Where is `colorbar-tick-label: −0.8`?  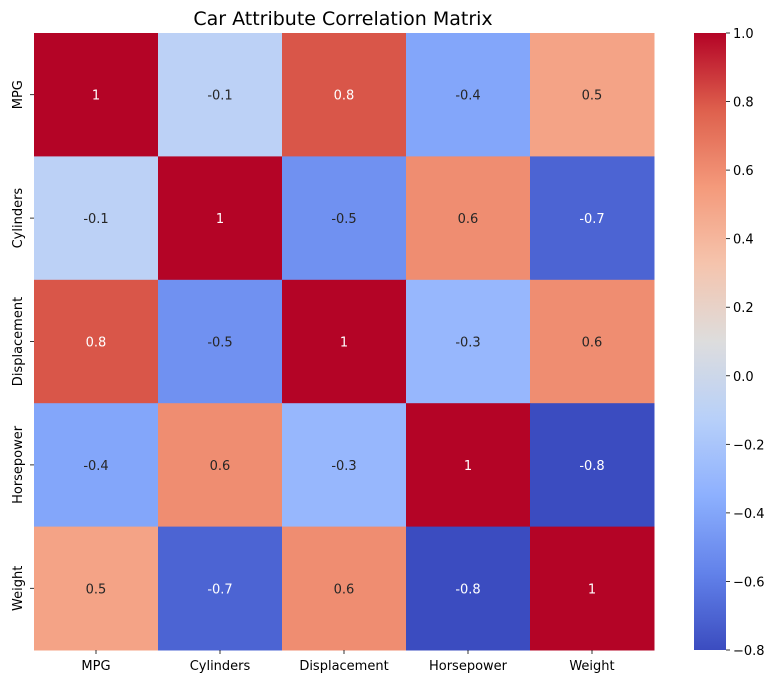 colorbar-tick-label: −0.8 is located at coordinates (749, 651).